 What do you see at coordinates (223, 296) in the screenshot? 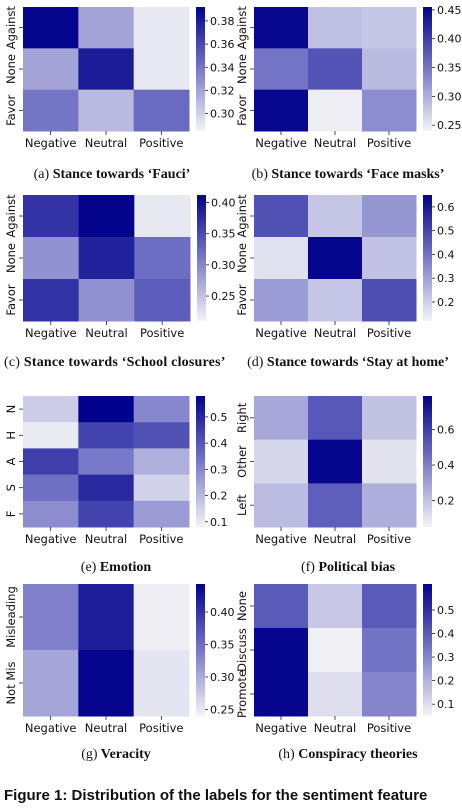
I see `colorbar-tick-label-c-0: 0.25` at bounding box center [223, 296].